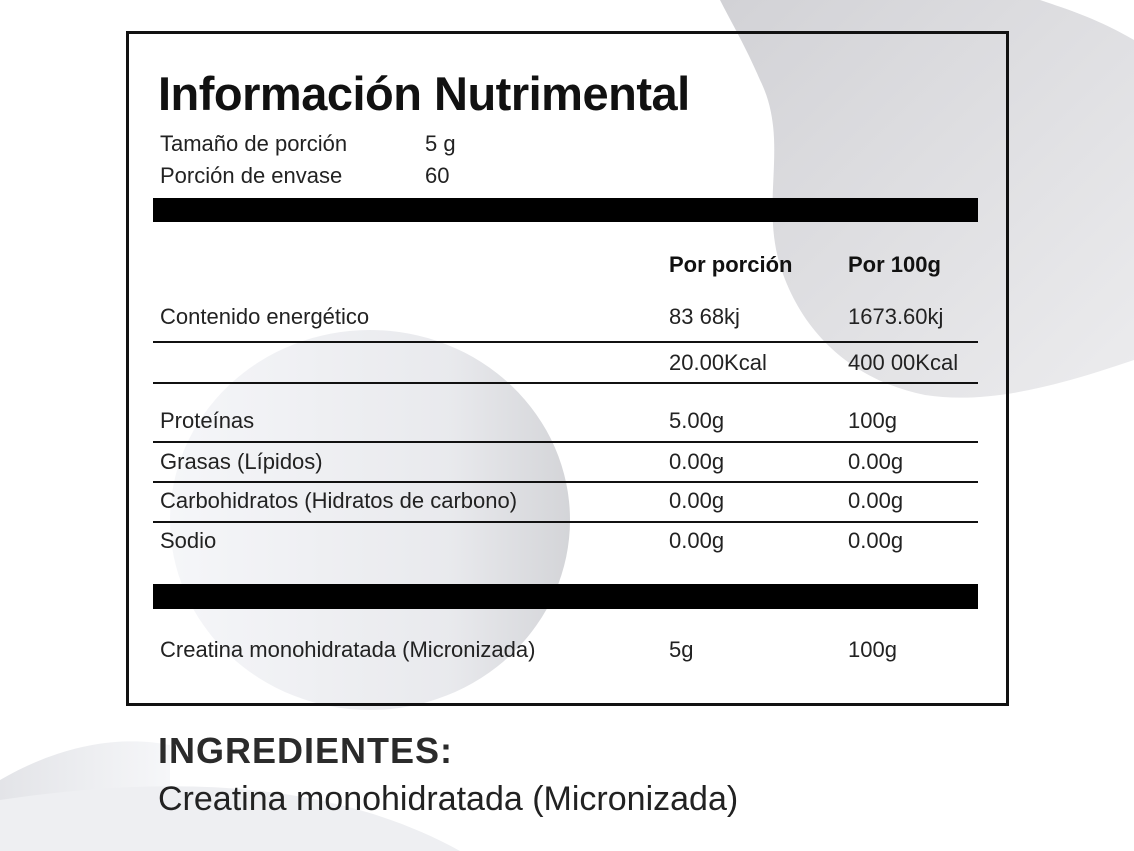 The height and width of the screenshot is (851, 1134). Describe the element at coordinates (894, 264) in the screenshot. I see `column-header-per-100g: Por 100g` at that location.